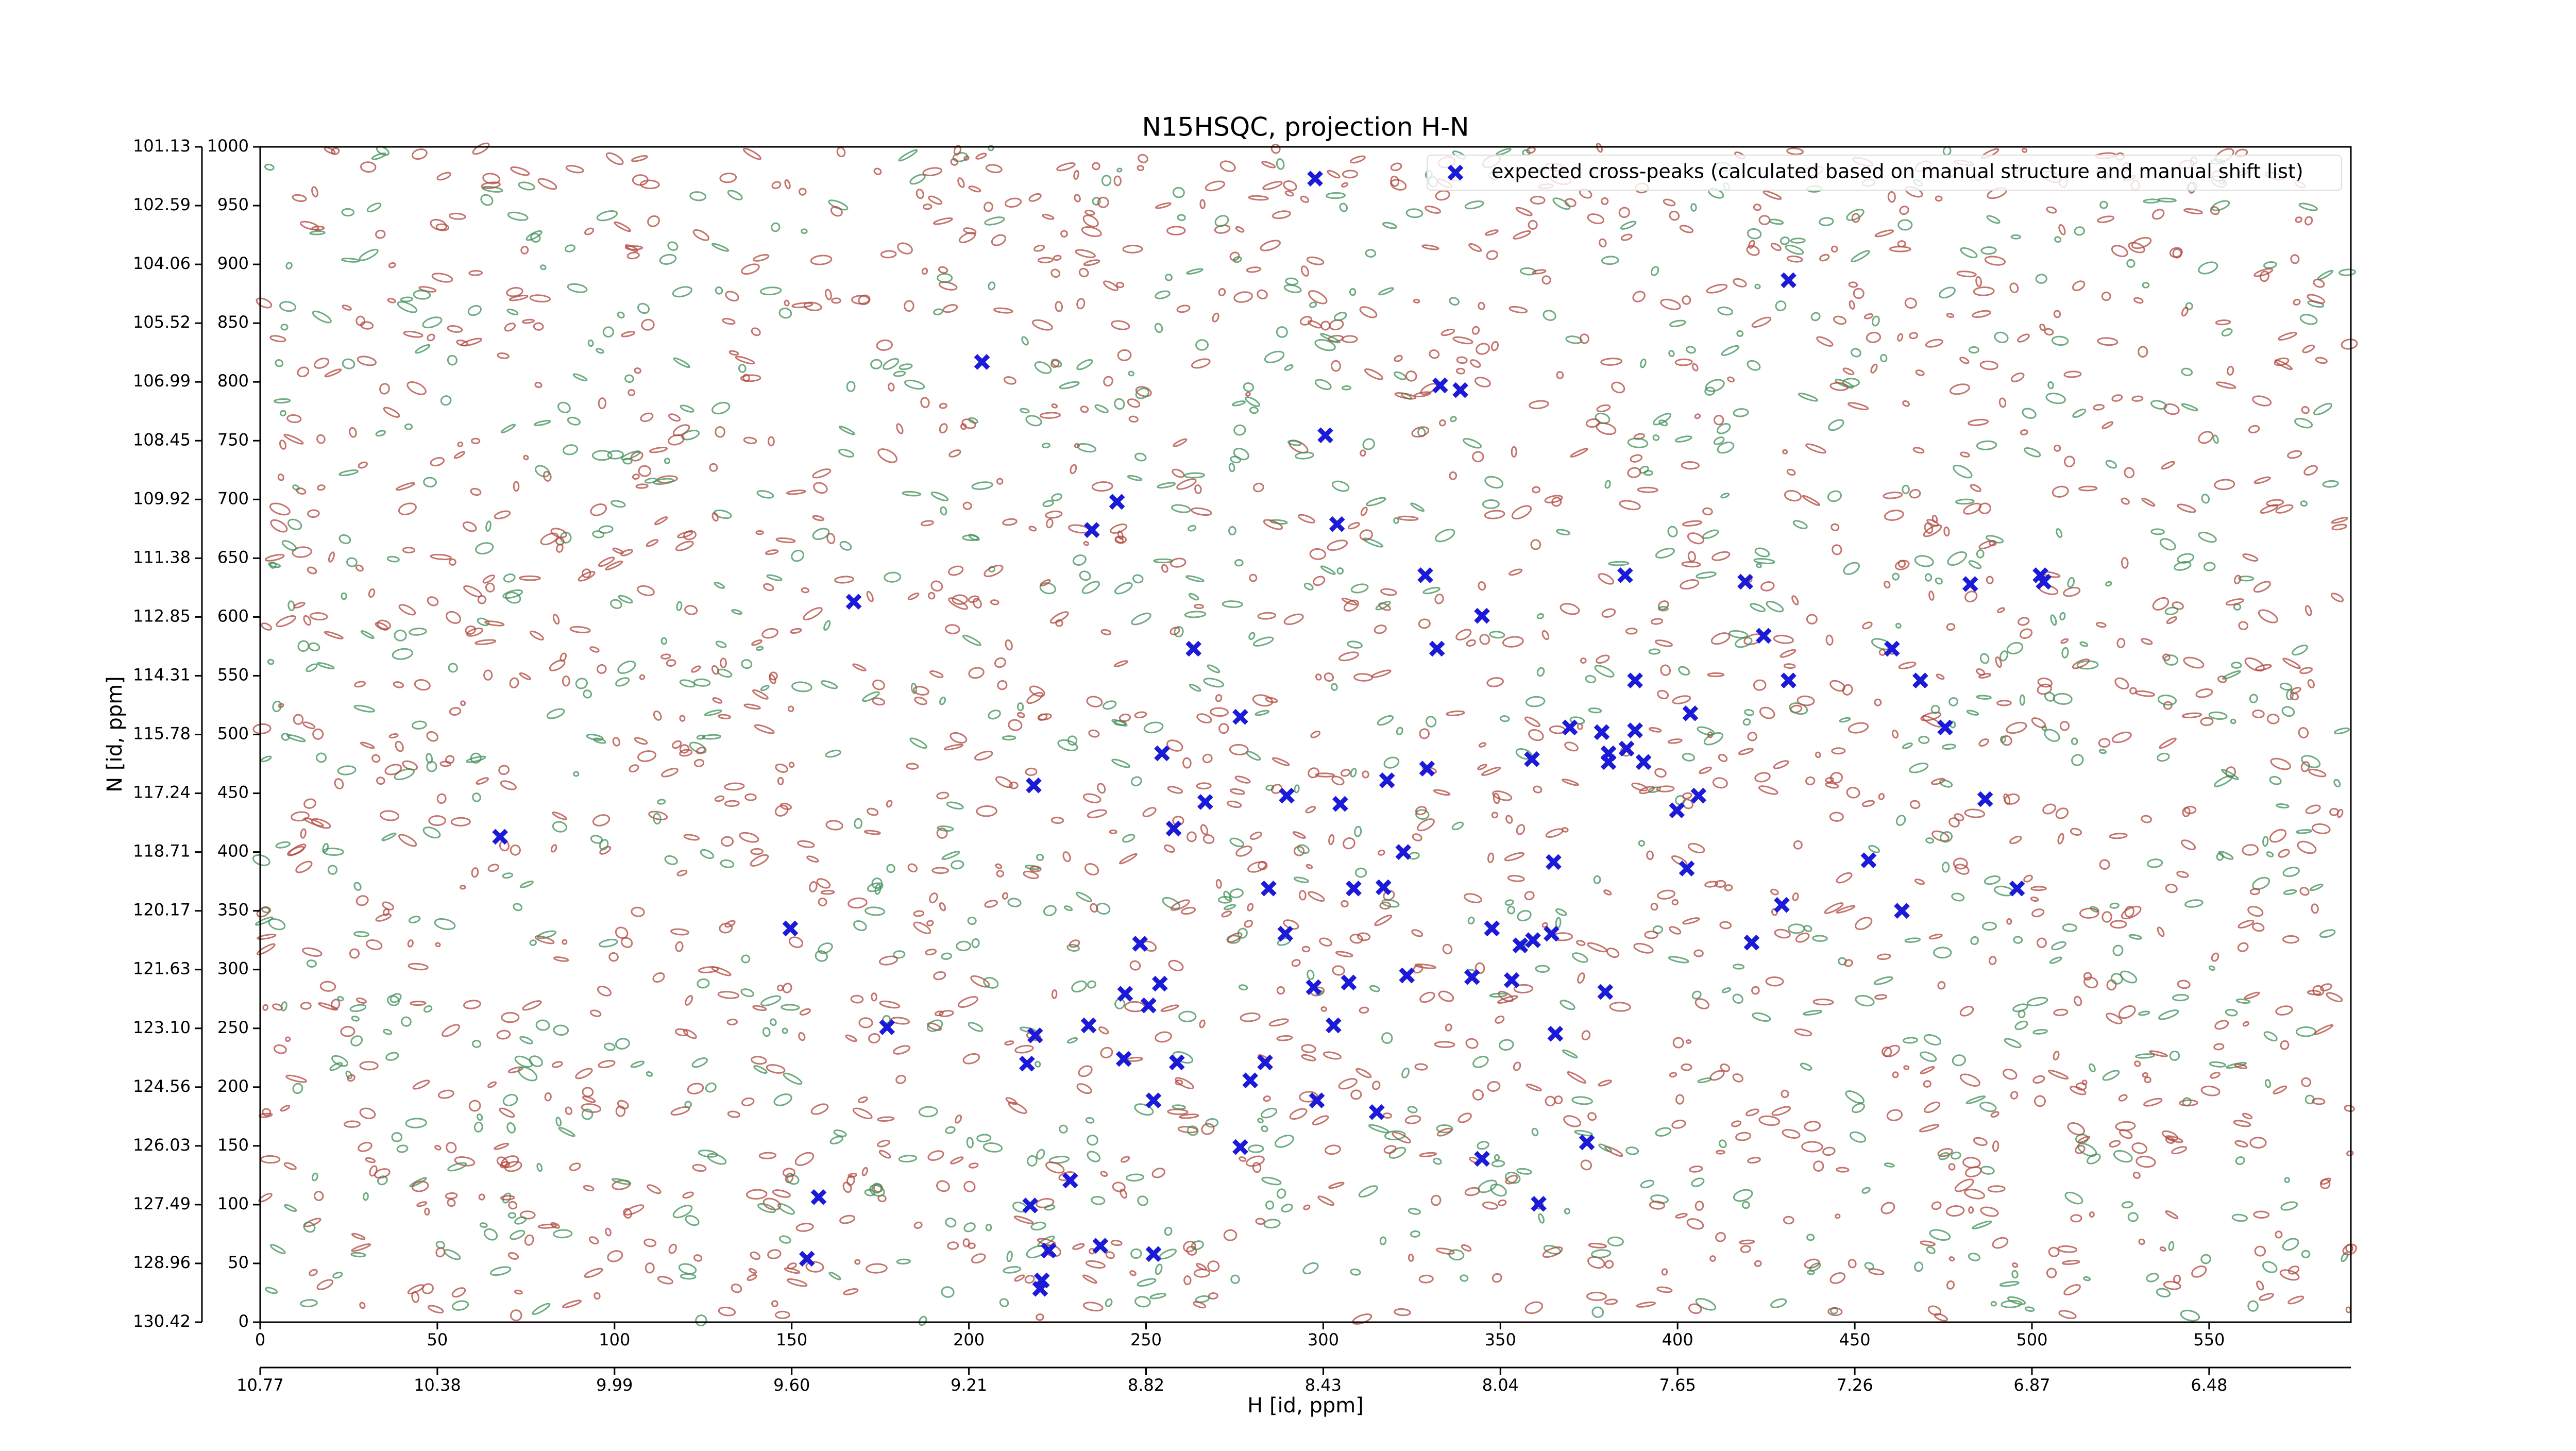 The width and height of the screenshot is (2576, 1451). Describe the element at coordinates (233, 851) in the screenshot. I see `y-tick-label: 400` at that location.